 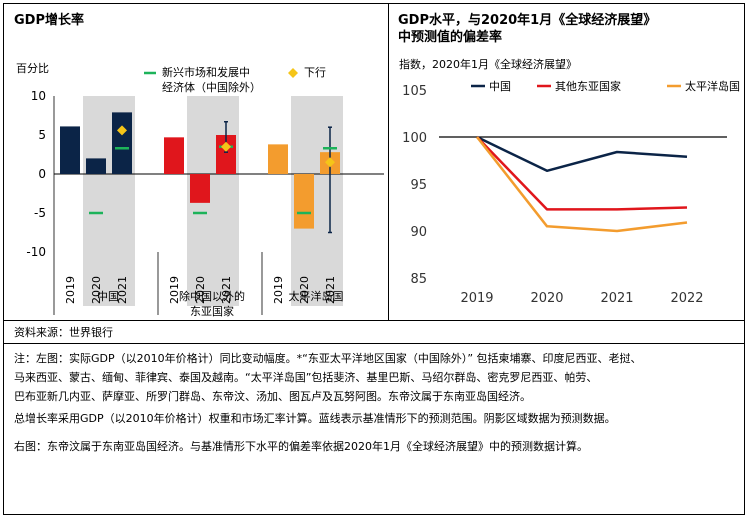 What do you see at coordinates (315, 72) in the screenshot?
I see `legend-downside-label: 下行` at bounding box center [315, 72].